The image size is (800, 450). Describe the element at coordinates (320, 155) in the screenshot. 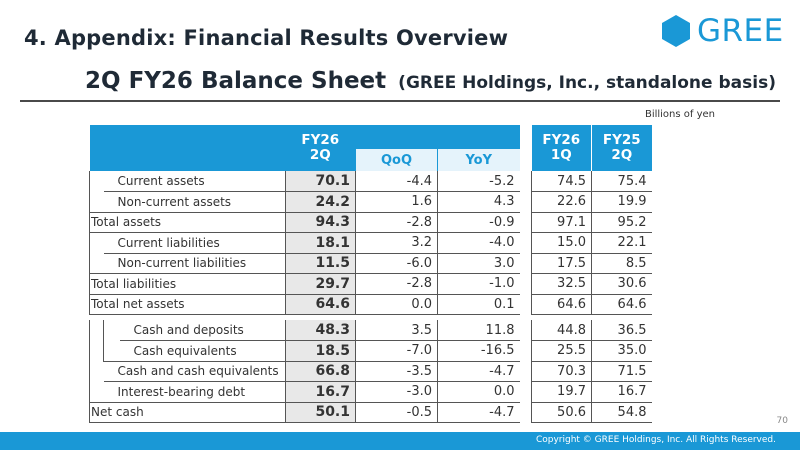

I see `col-head-current-line2: 2Q` at that location.